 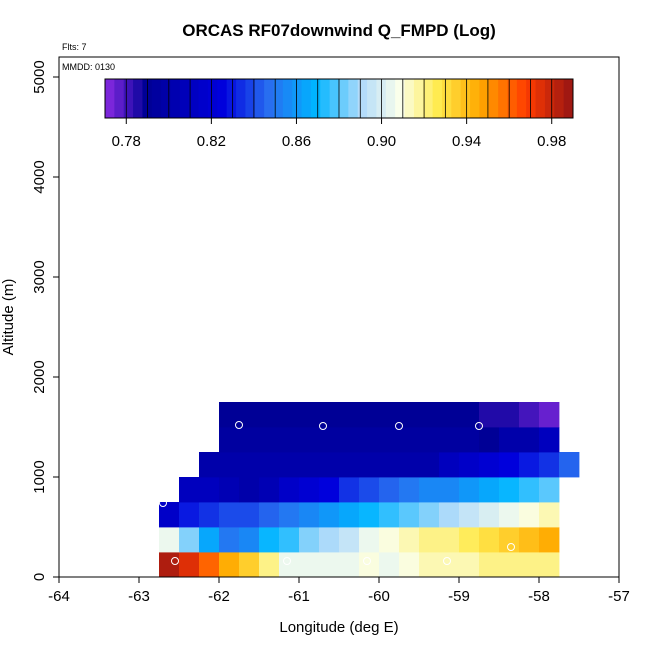 What do you see at coordinates (39, 577) in the screenshot?
I see `y-tick-label: 0` at bounding box center [39, 577].